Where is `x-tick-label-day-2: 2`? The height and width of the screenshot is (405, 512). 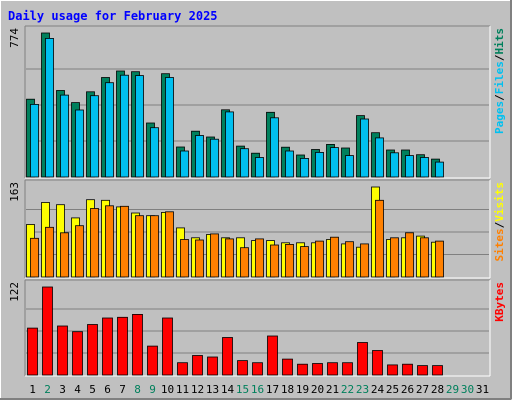 x-tick-label-day-2: 2 is located at coordinates (47, 389).